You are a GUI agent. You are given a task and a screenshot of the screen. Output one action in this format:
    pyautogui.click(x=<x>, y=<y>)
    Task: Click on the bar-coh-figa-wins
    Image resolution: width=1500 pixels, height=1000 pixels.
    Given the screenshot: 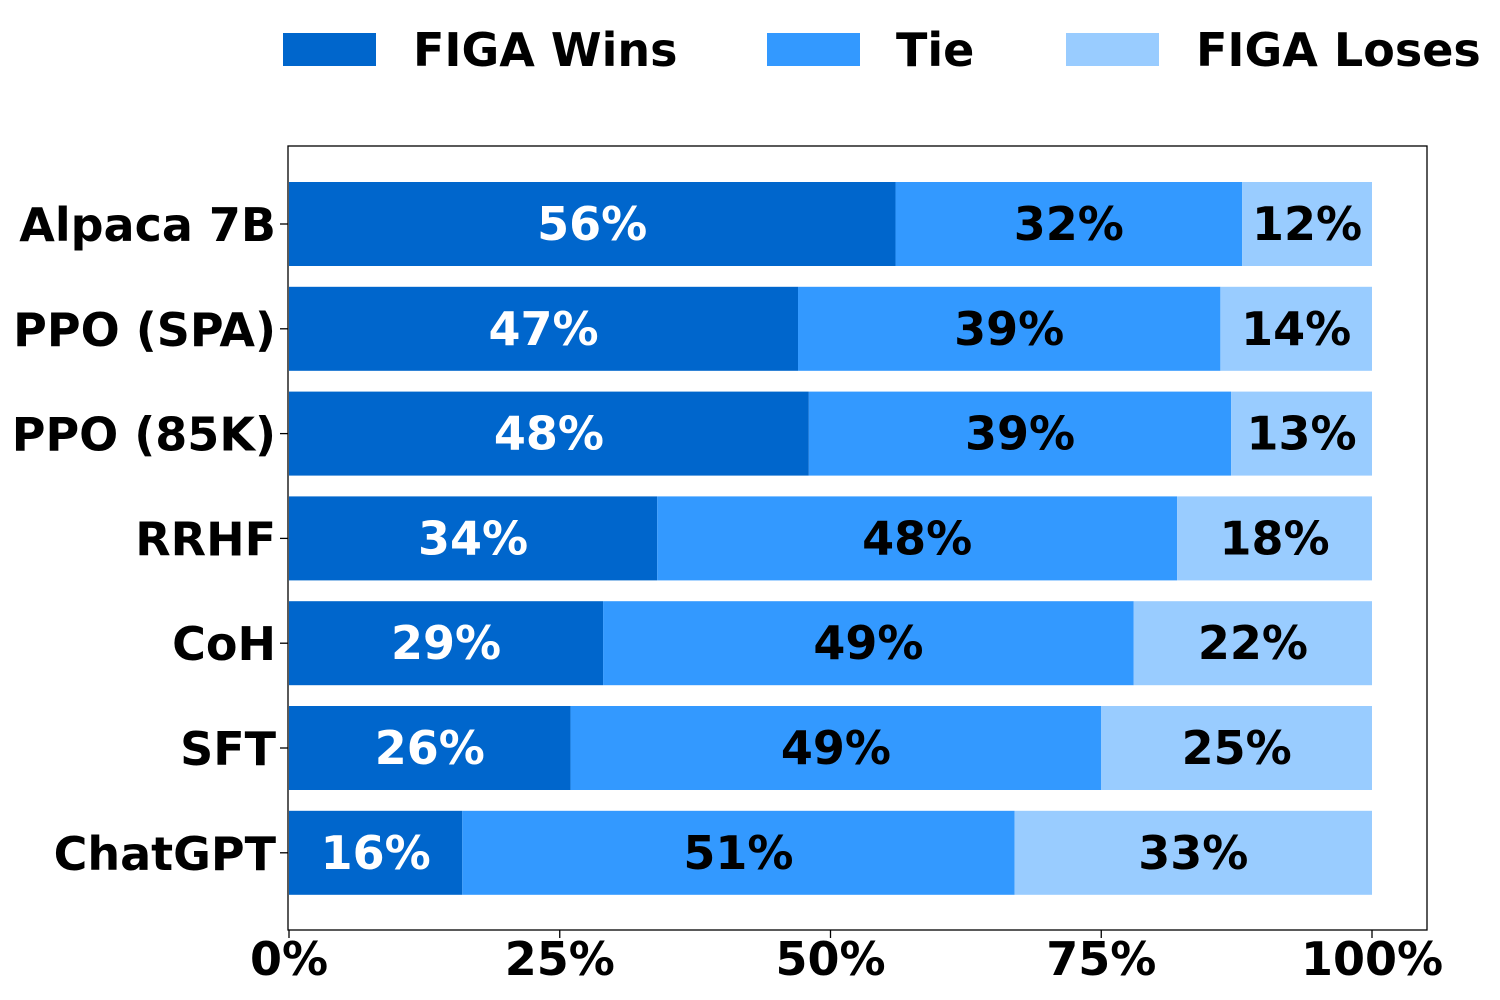 What is the action you would take?
    pyautogui.click(x=446, y=643)
    